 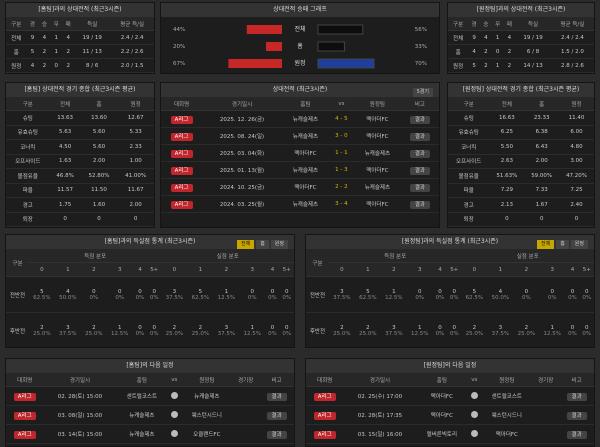 I want to click on cell: 51.63%, so click(x=507, y=176).